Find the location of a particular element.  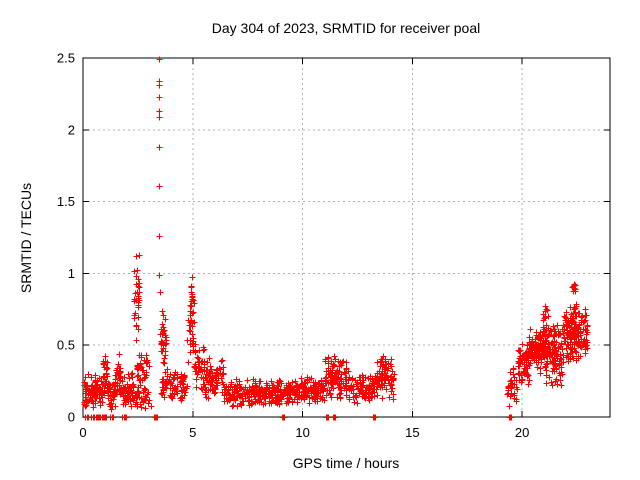

y-tick-label: 1 is located at coordinates (71, 273).